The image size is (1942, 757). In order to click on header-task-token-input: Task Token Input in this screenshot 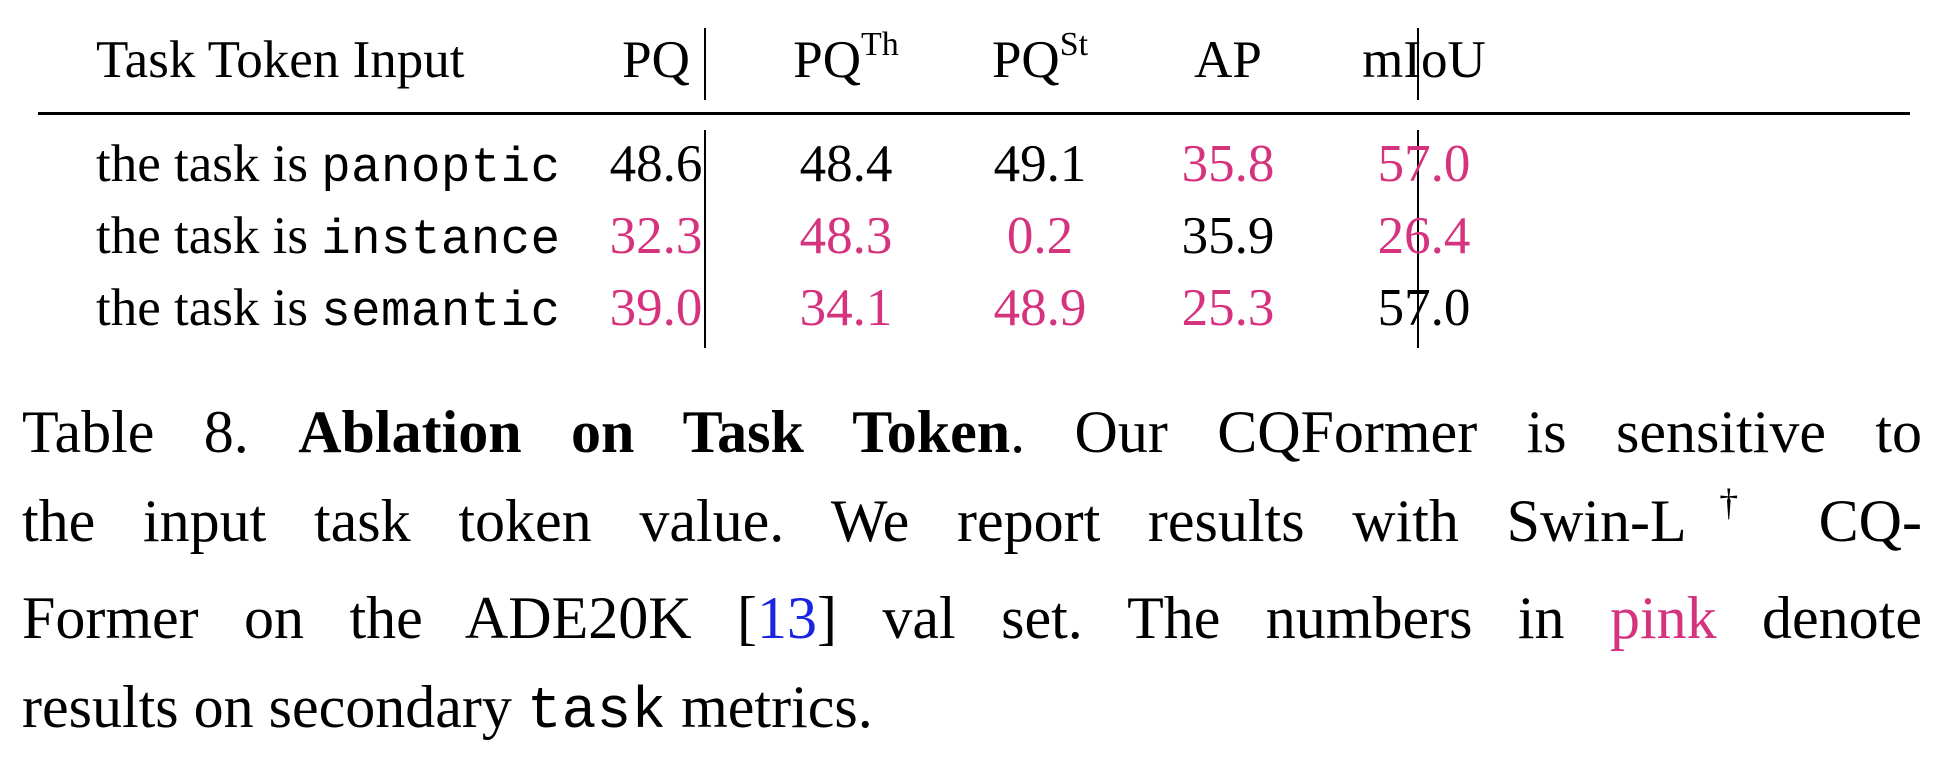, I will do `click(280, 60)`.